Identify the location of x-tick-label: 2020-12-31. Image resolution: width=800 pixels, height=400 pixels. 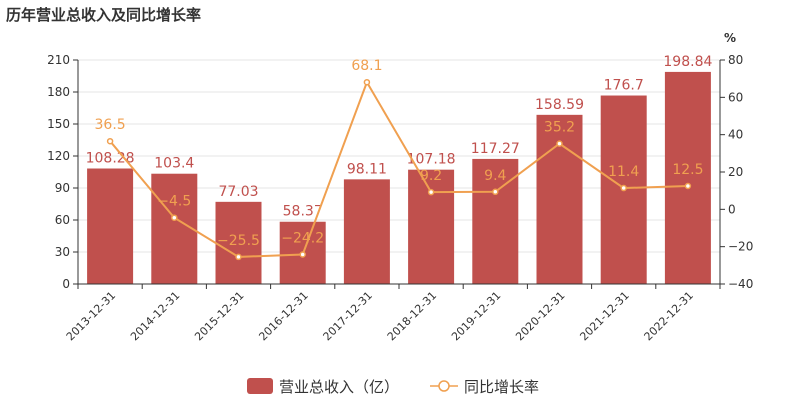
(540, 316).